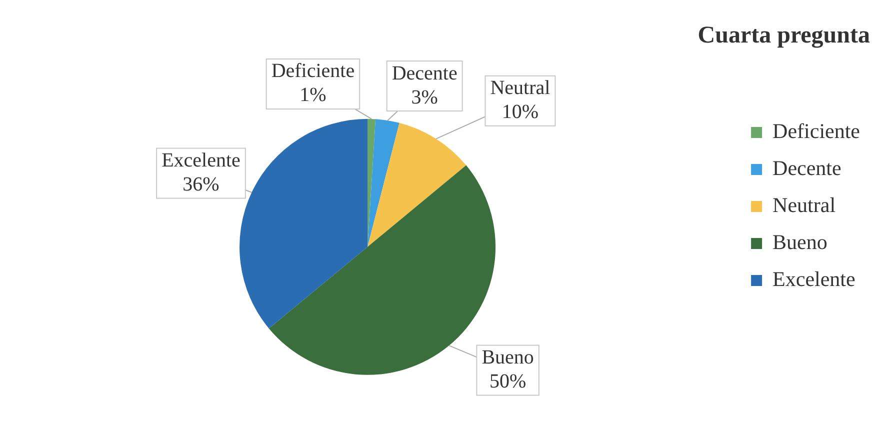 The width and height of the screenshot is (890, 423). I want to click on data-label: 3%, so click(424, 97).